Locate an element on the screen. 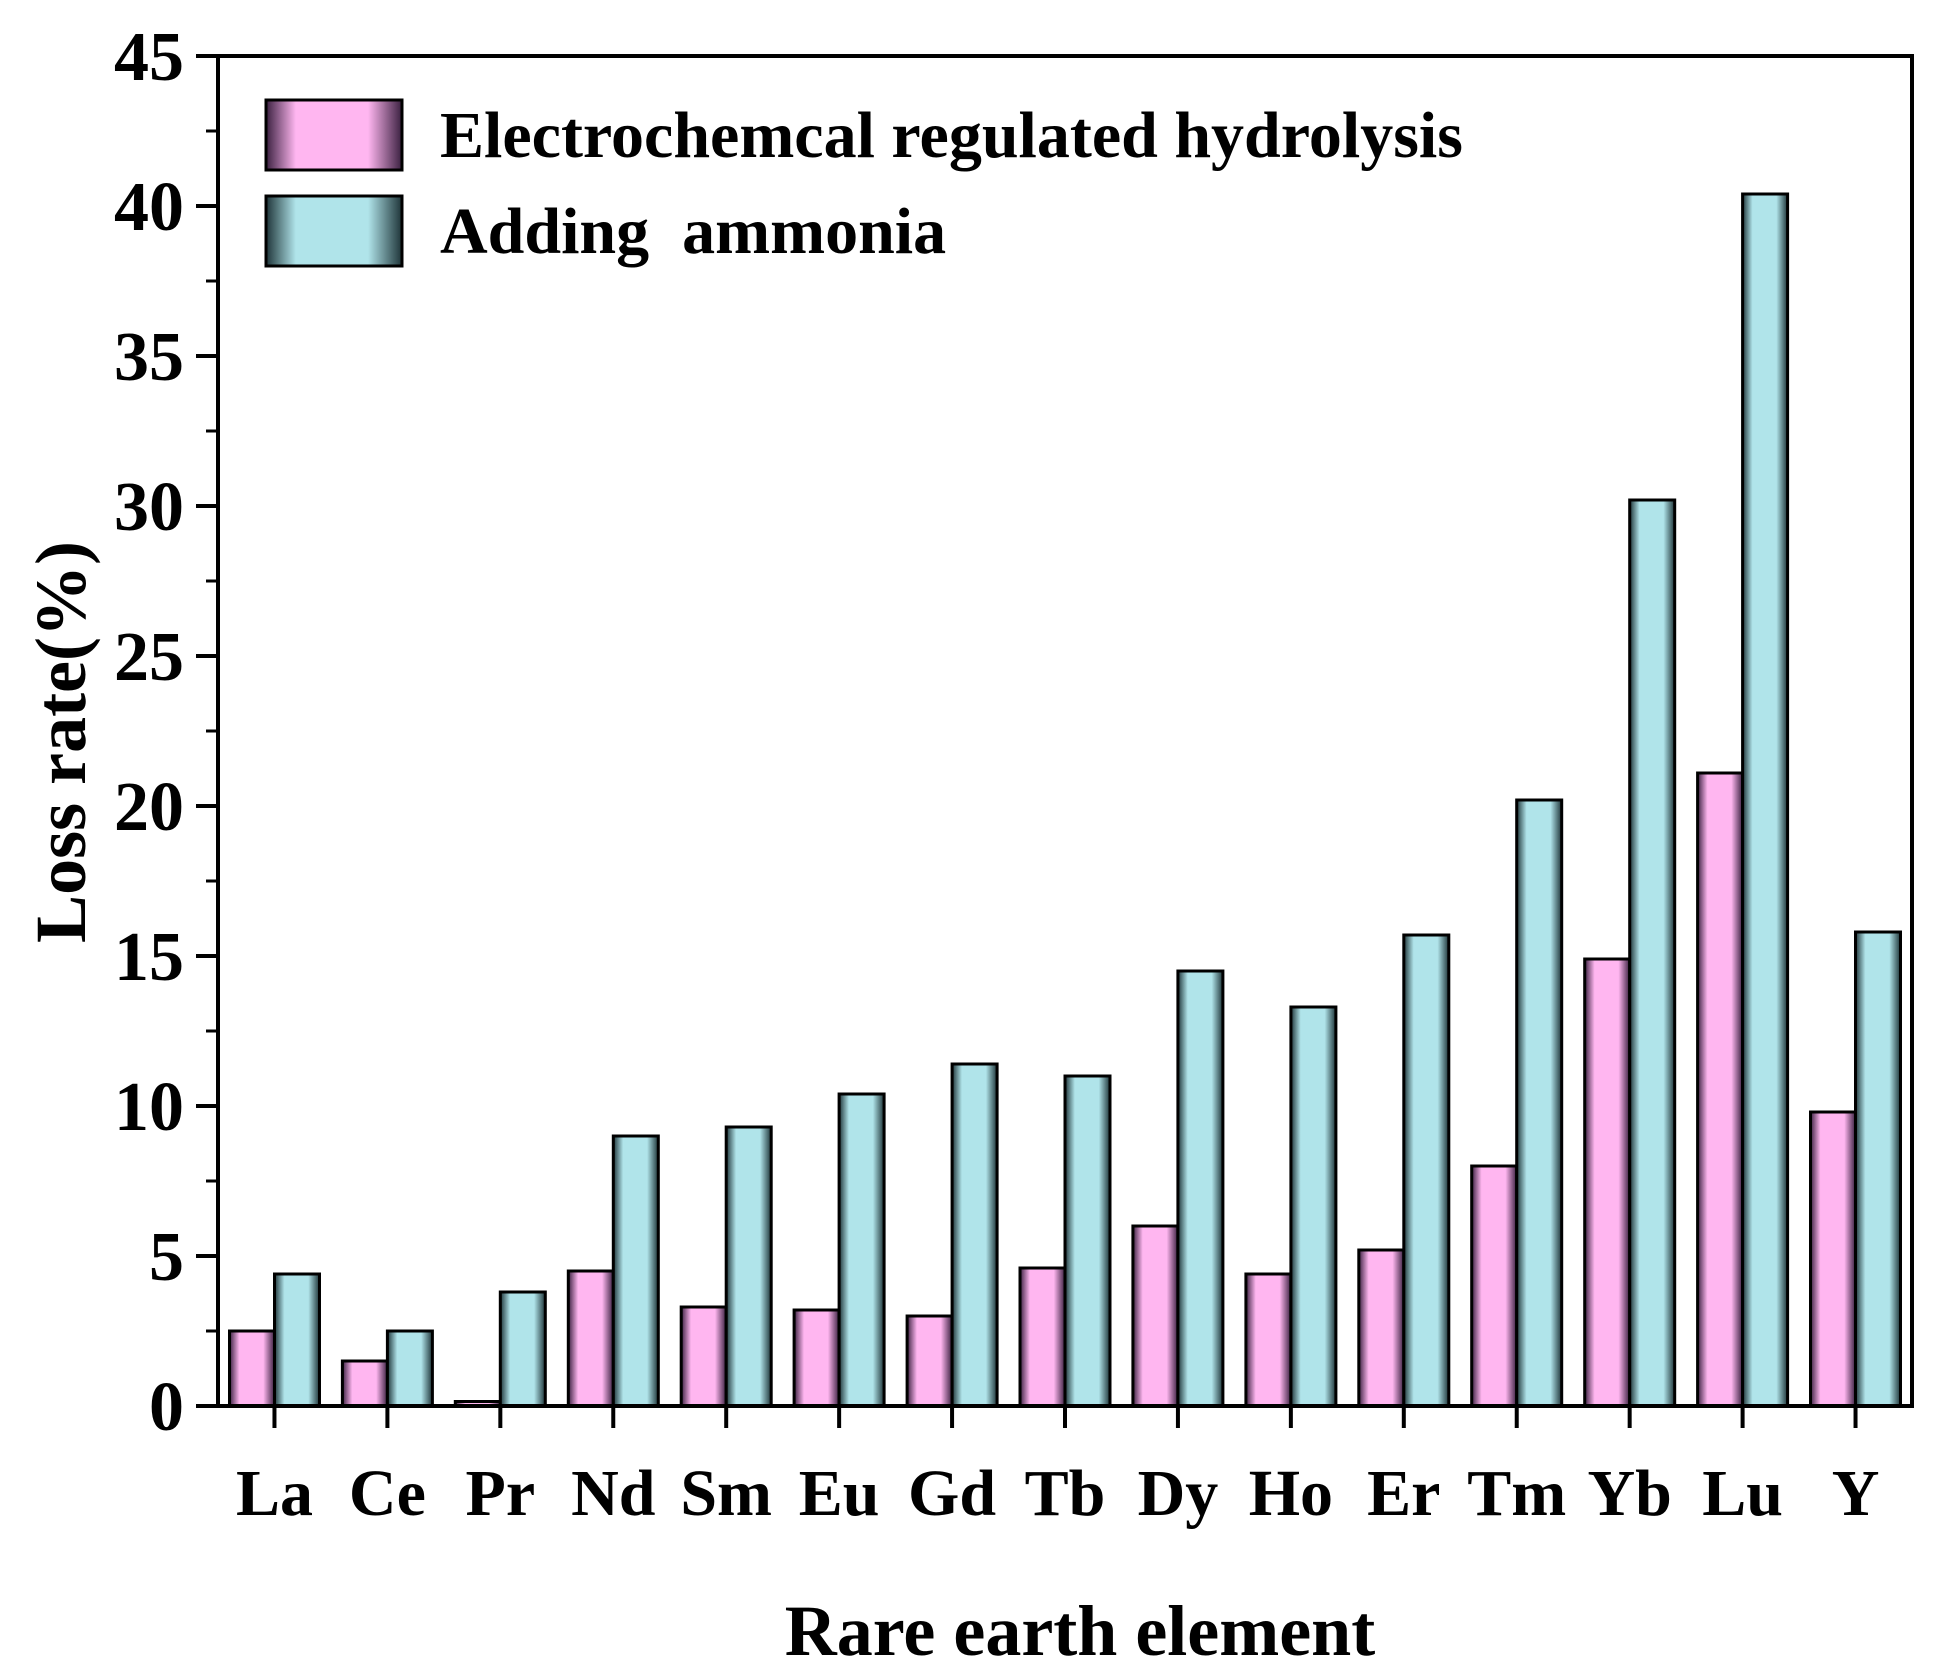  x-tick-label-tm: Tm is located at coordinates (1516, 1493).